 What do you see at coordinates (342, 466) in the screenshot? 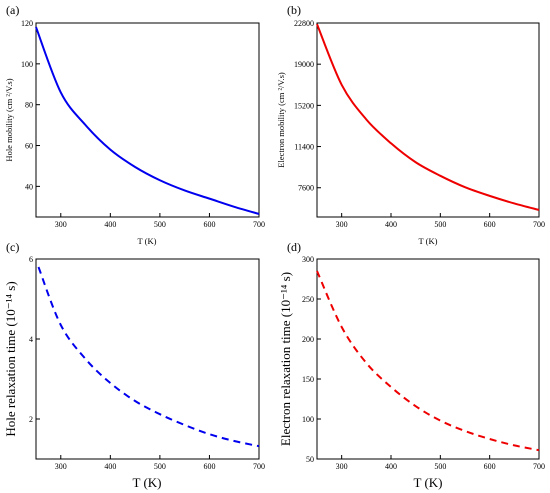
I see `panel-d-x-tick-label-0: 300` at bounding box center [342, 466].